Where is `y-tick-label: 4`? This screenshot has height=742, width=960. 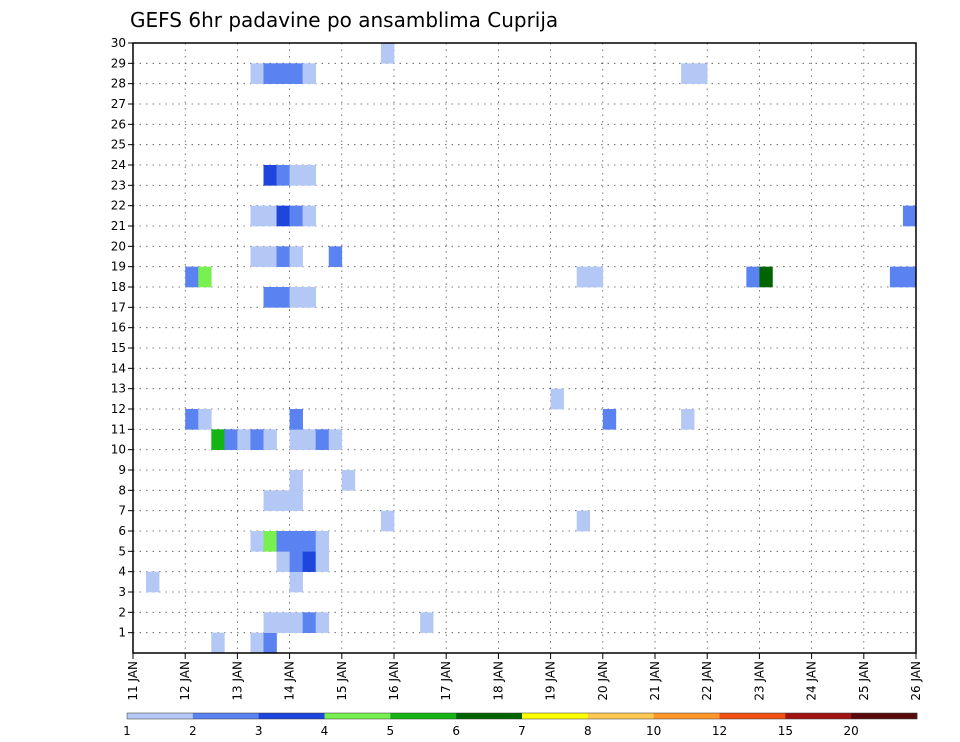 y-tick-label: 4 is located at coordinates (122, 572).